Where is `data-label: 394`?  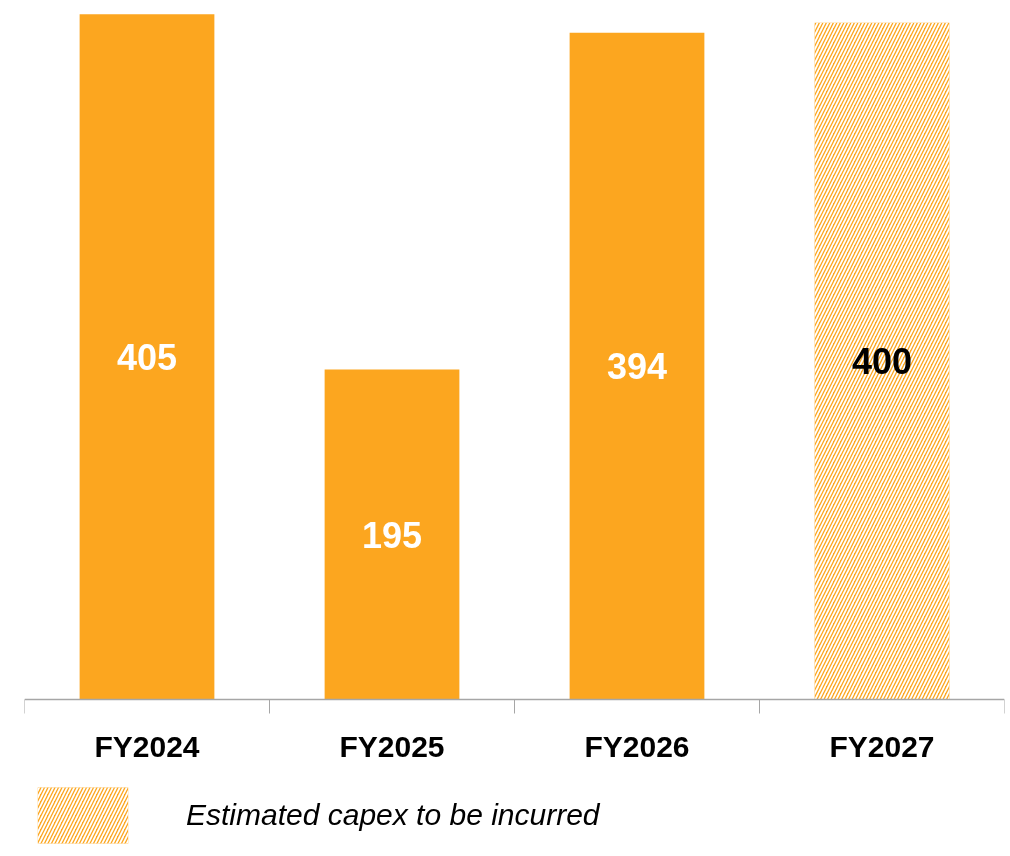 data-label: 394 is located at coordinates (637, 367).